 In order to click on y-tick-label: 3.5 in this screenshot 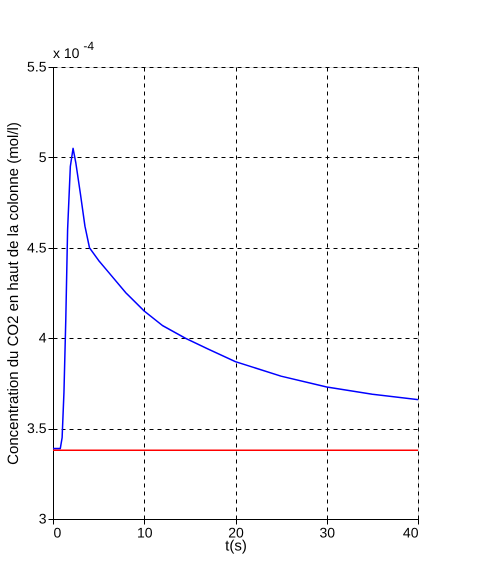, I will do `click(37, 428)`.